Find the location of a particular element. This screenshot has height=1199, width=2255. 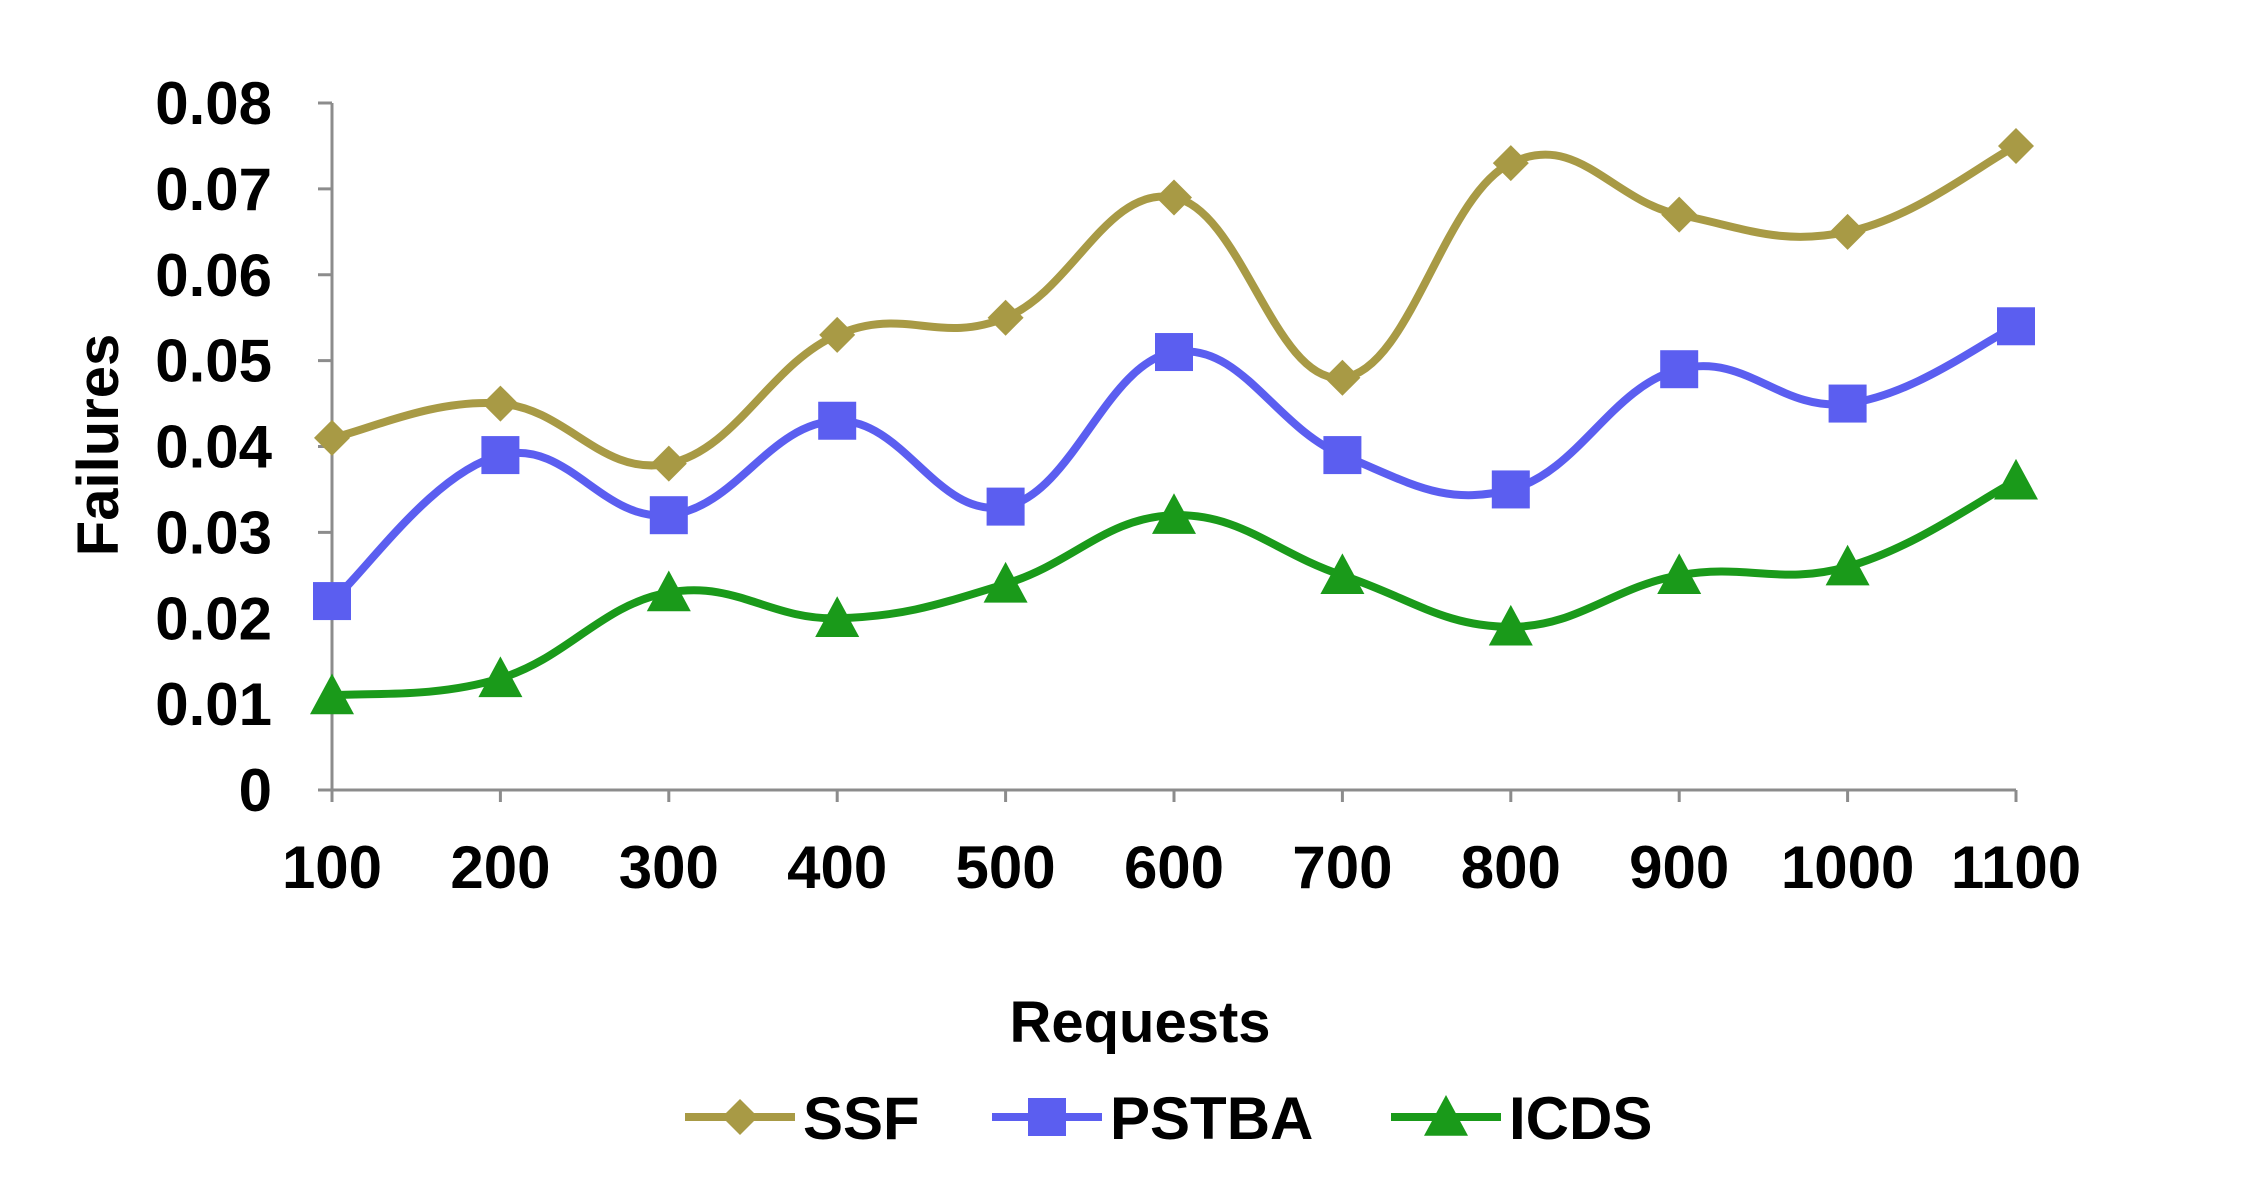

y-tick-label: 0.05 is located at coordinates (213, 361).